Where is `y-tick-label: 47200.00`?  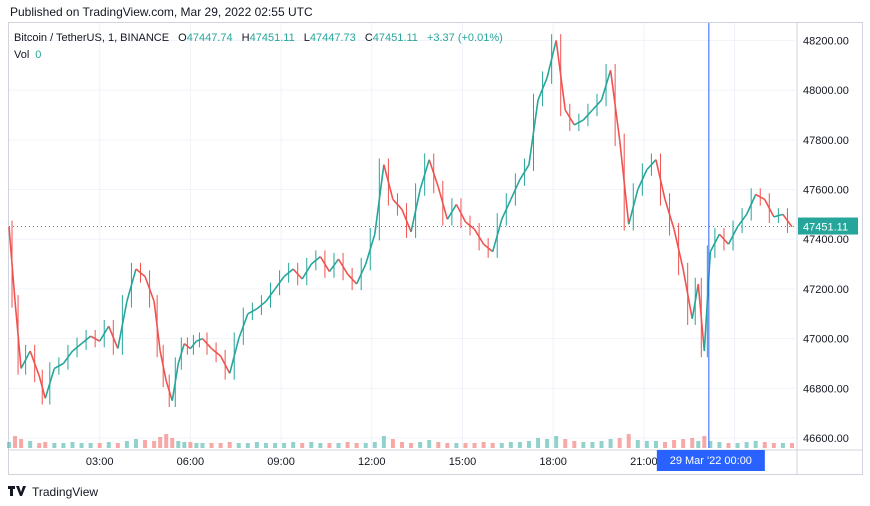
y-tick-label: 47200.00 is located at coordinates (826, 290).